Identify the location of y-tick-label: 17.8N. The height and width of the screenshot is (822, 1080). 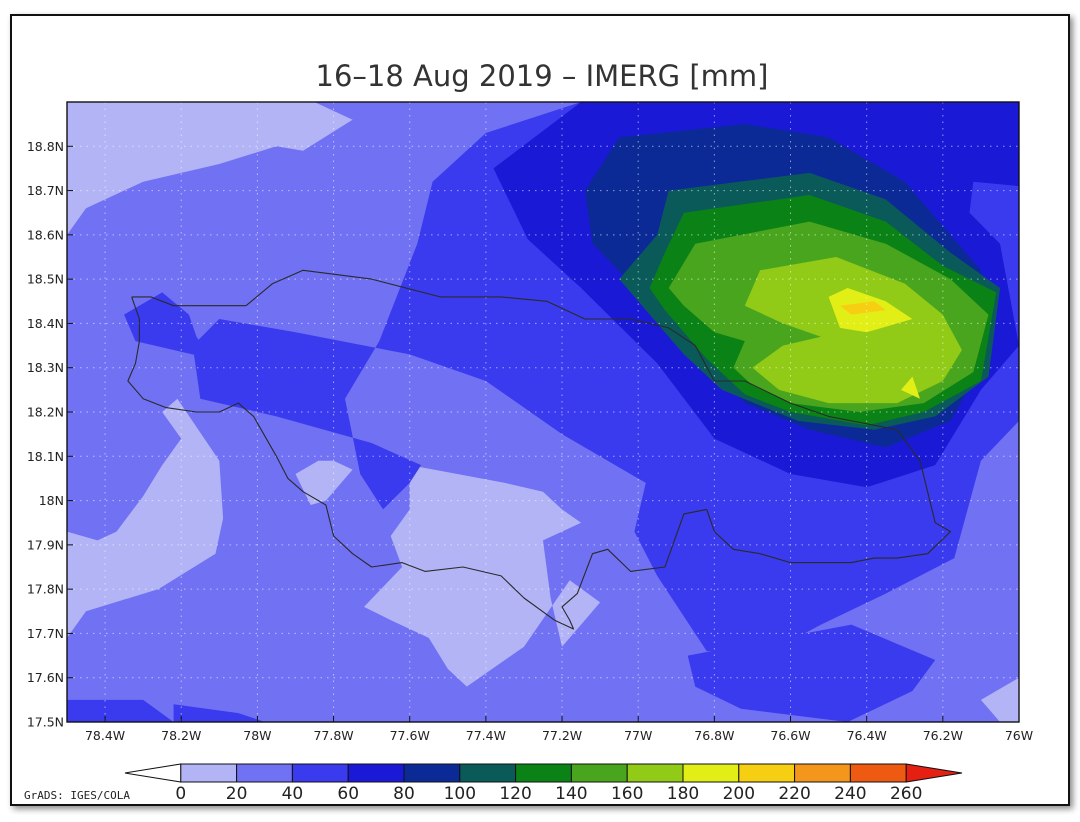
(45, 589).